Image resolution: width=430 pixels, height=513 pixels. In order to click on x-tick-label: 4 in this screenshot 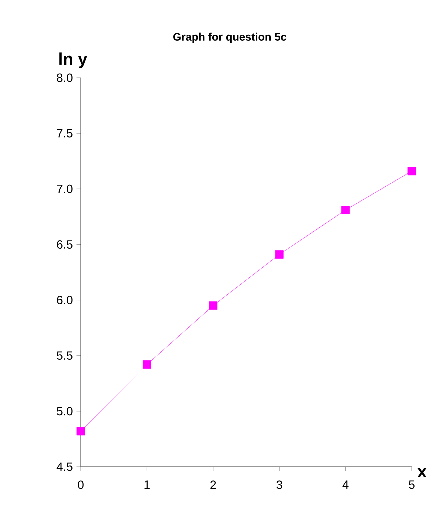, I will do `click(345, 484)`.